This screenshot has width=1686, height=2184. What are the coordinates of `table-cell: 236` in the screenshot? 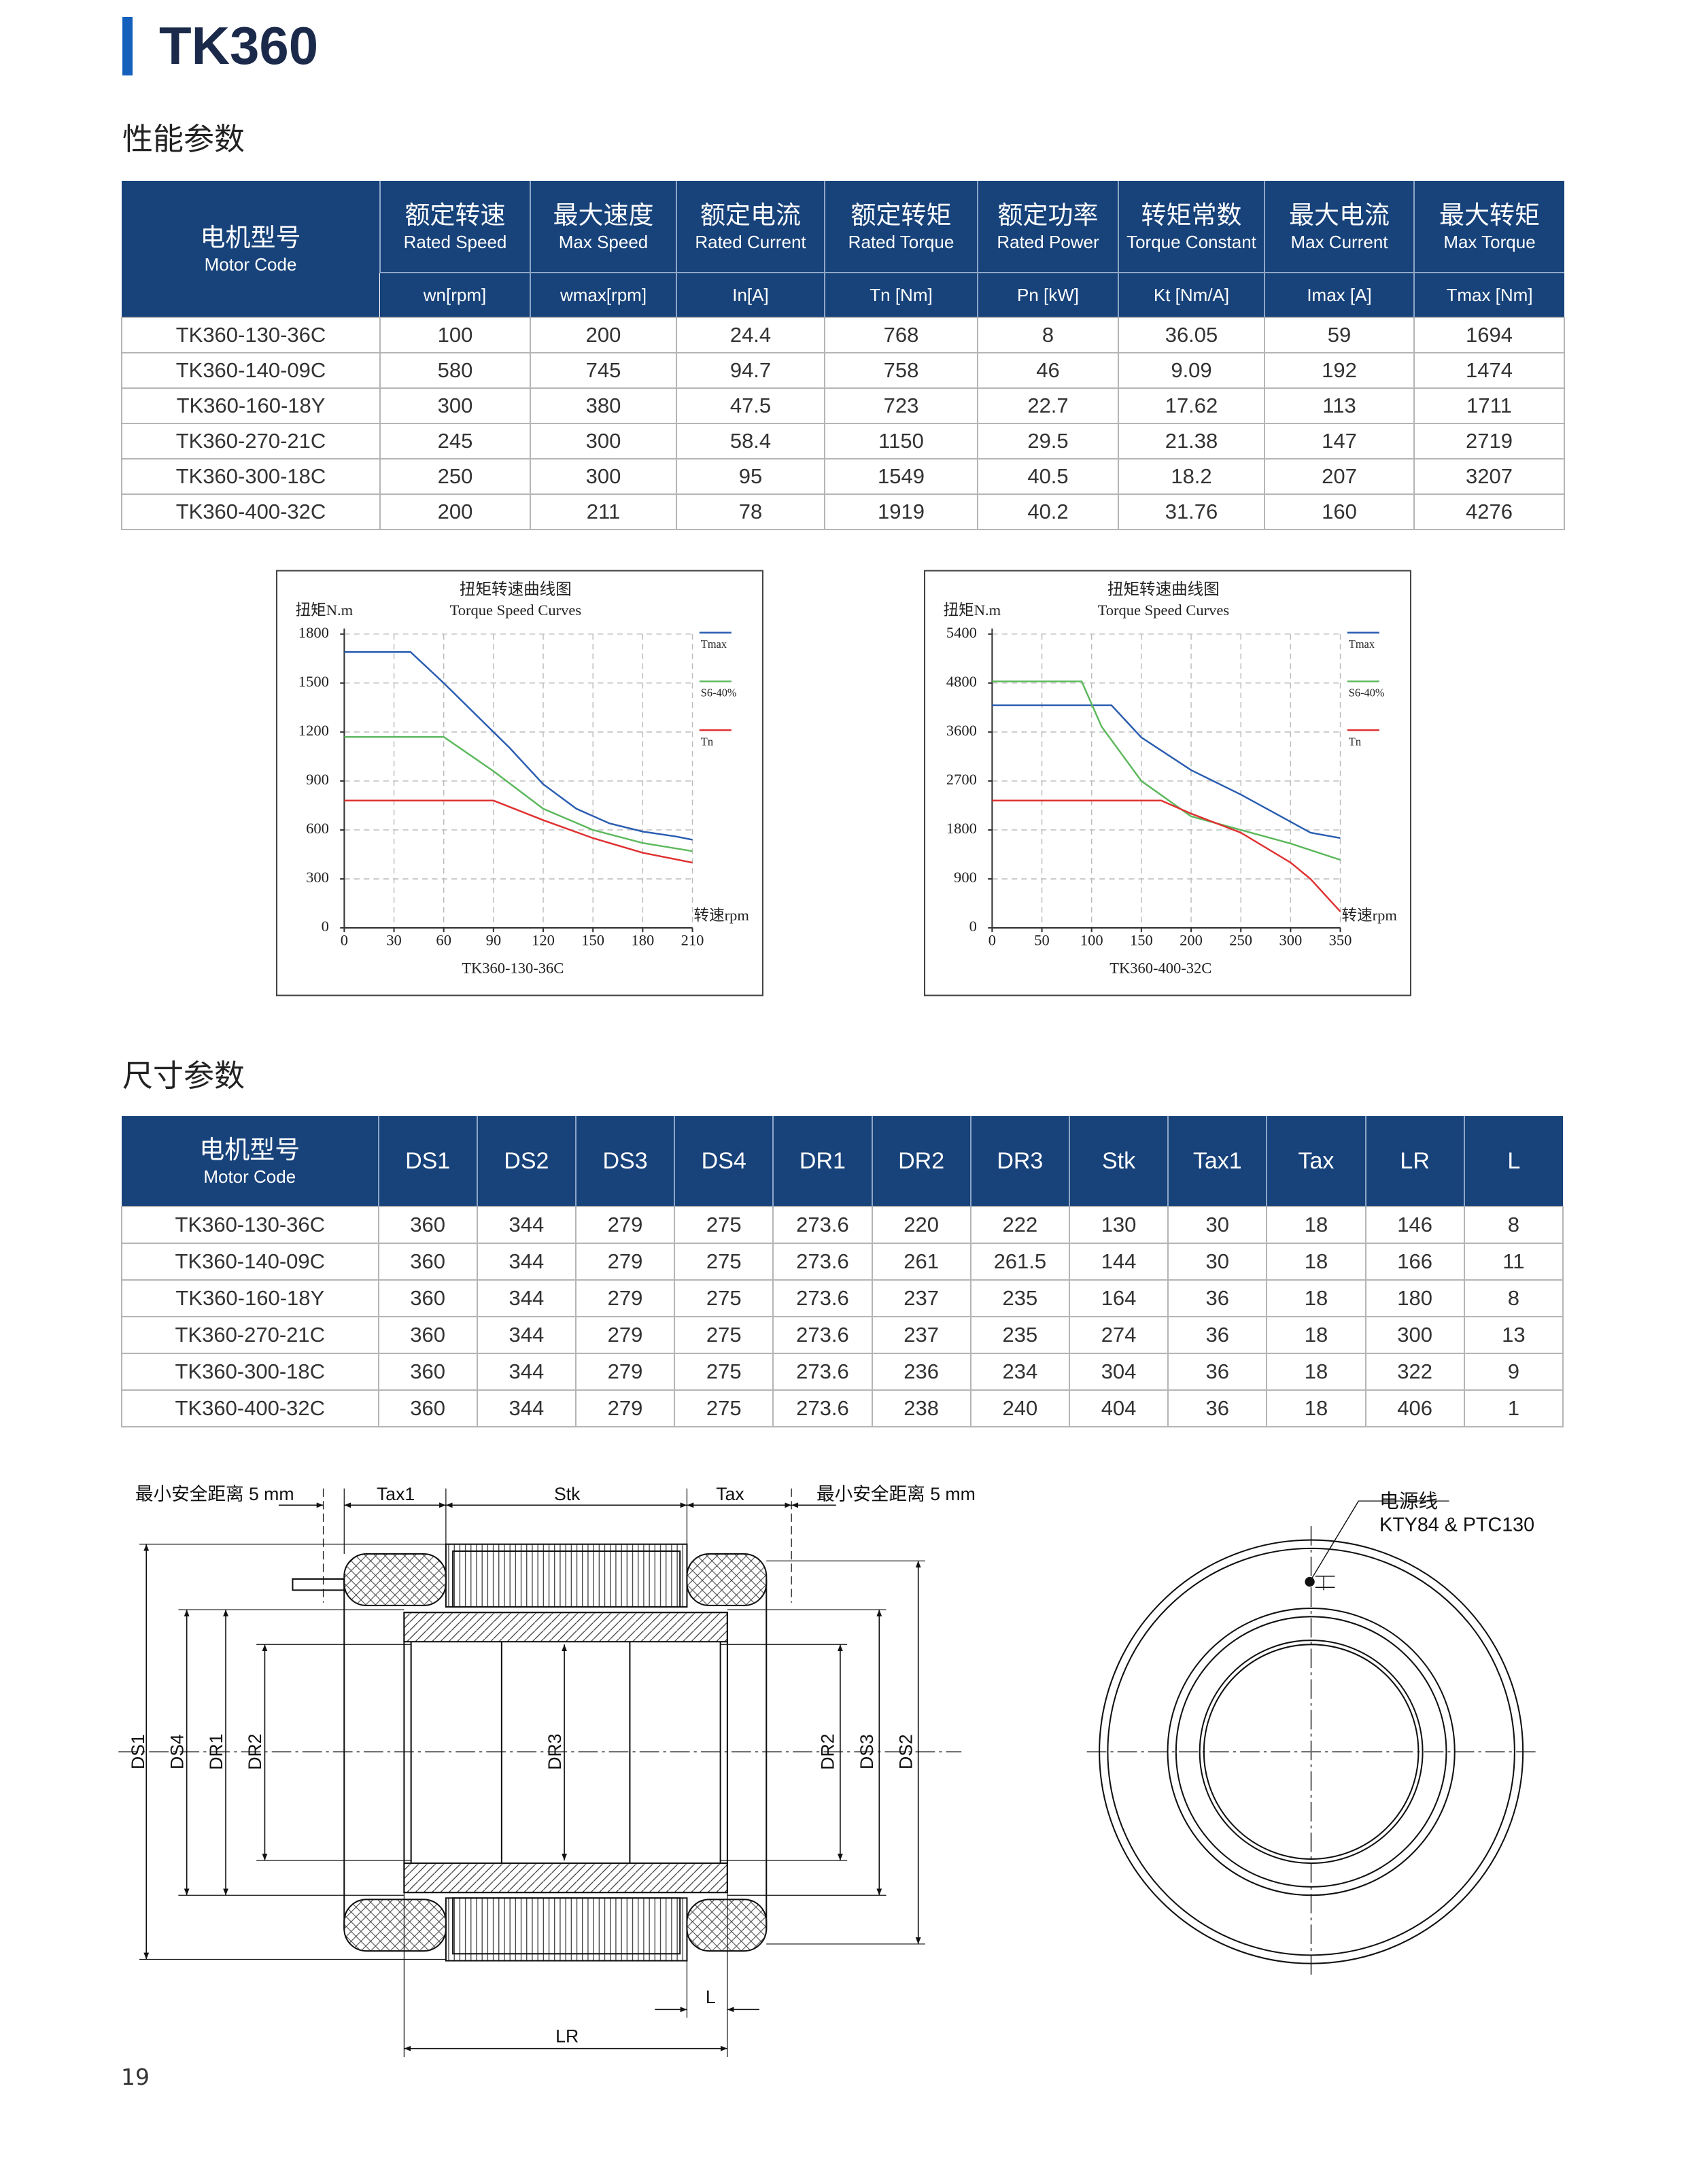 It's located at (921, 1372).